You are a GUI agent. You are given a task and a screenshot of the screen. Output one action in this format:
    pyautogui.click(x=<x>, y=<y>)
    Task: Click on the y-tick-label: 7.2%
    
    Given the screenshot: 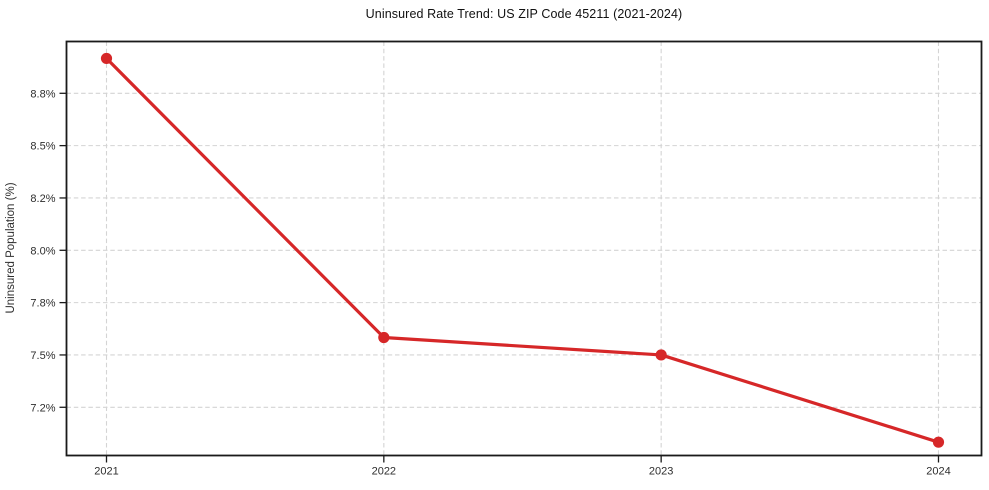 What is the action you would take?
    pyautogui.click(x=42, y=408)
    